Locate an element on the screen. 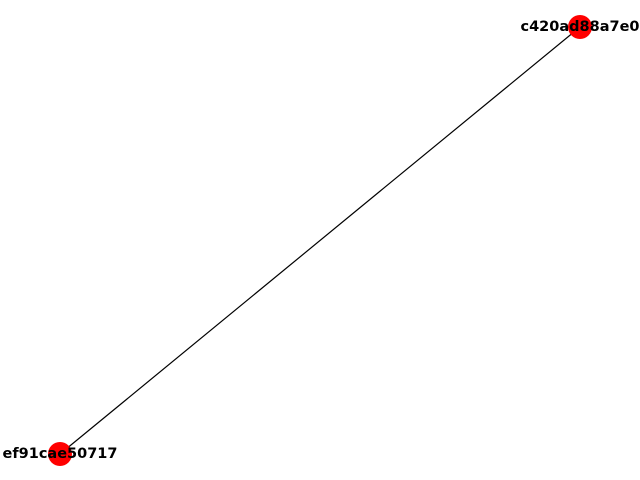 This screenshot has width=640, height=480. node-label-ef91cae50717: ef91cae50717 is located at coordinates (60, 454).